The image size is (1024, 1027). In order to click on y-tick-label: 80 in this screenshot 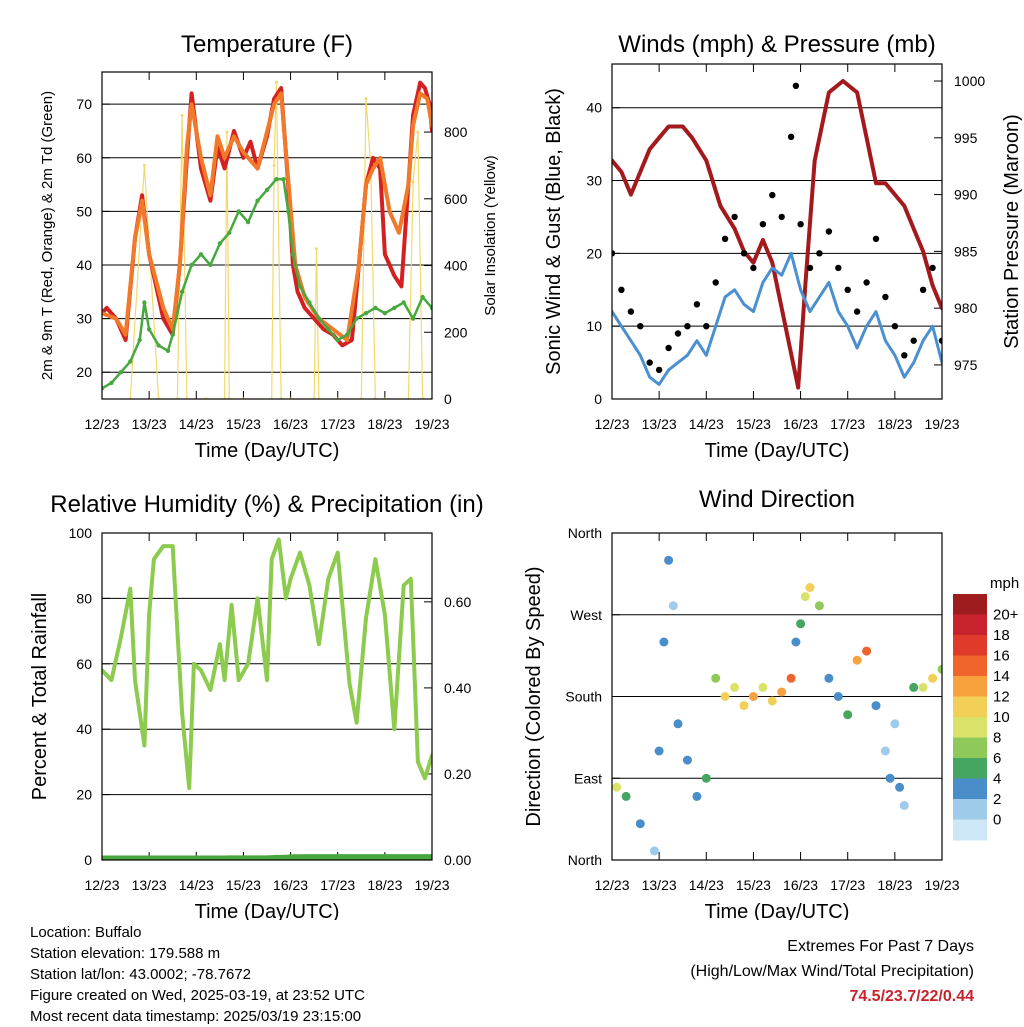, I will do `click(84, 598)`.